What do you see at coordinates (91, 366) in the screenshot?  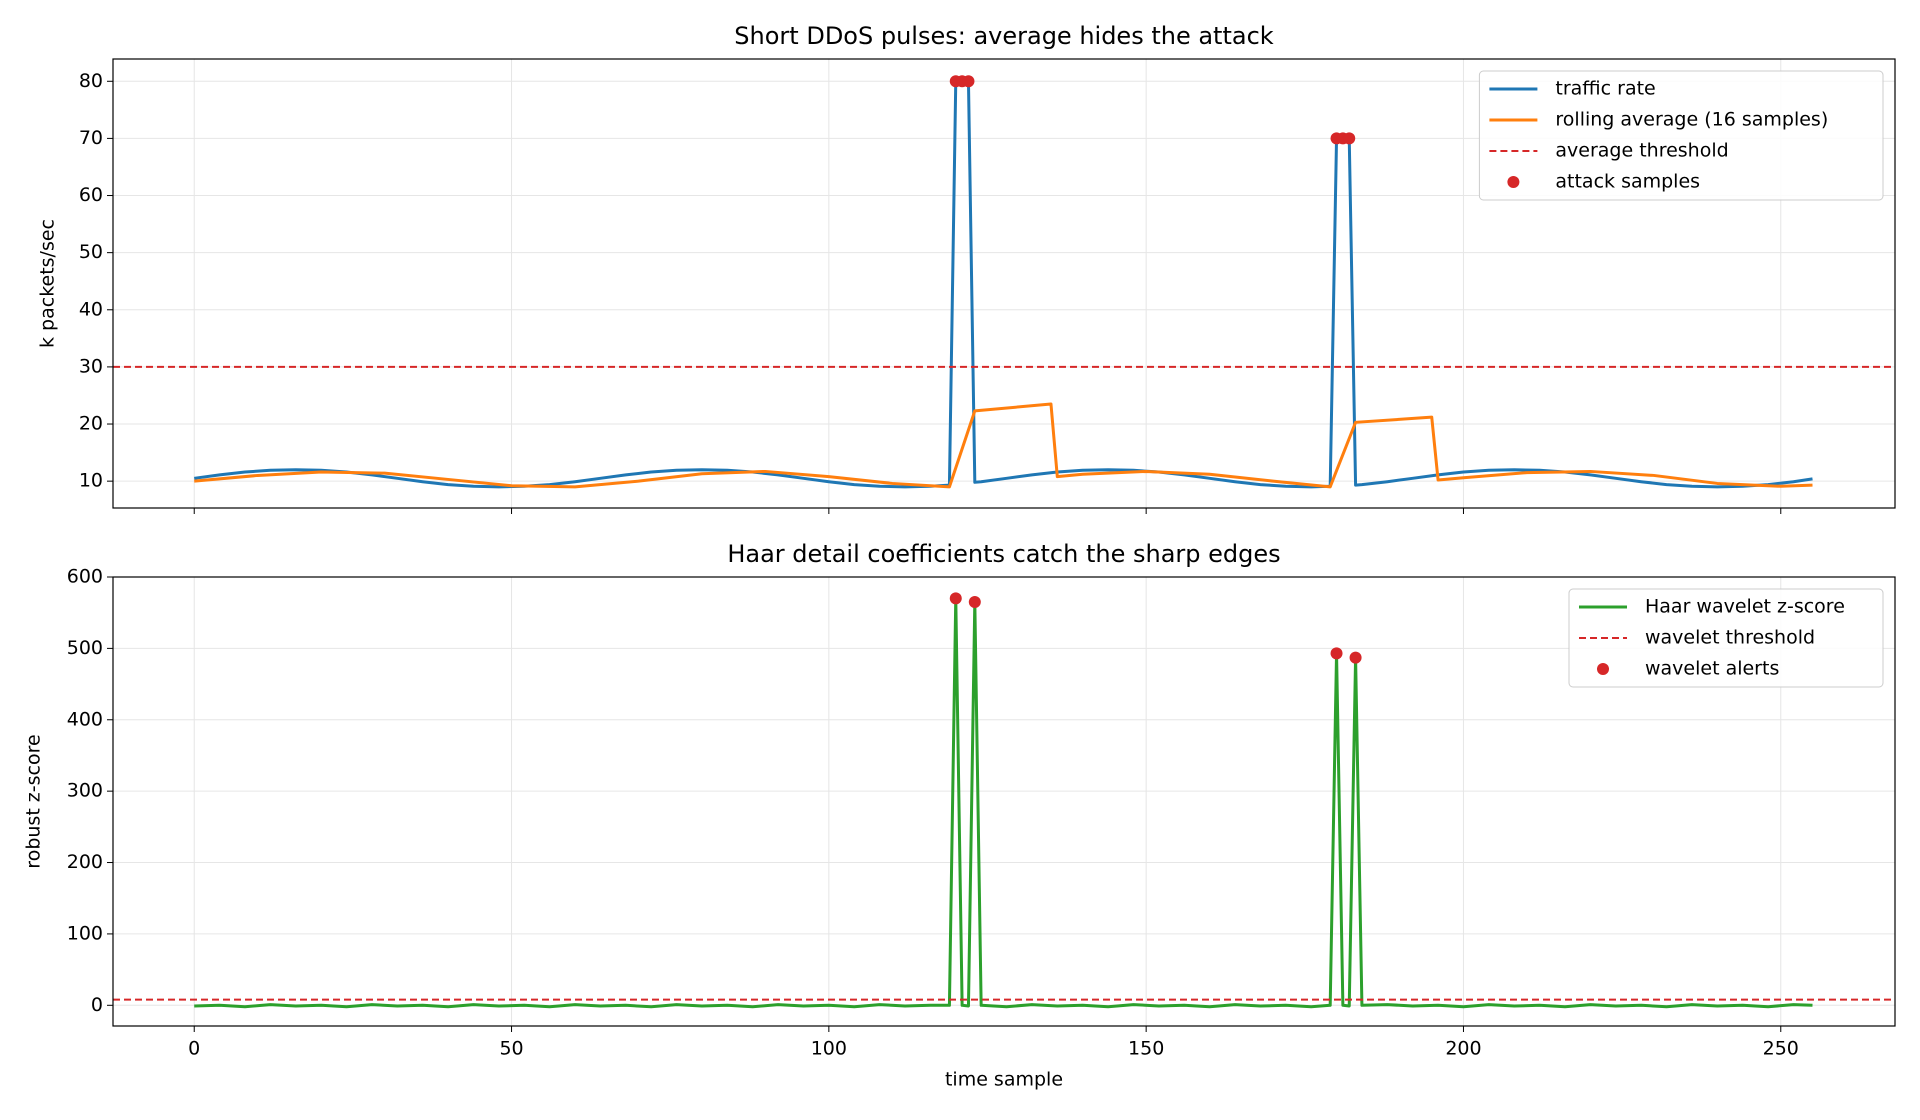 I see `y-tick-label: 30` at bounding box center [91, 366].